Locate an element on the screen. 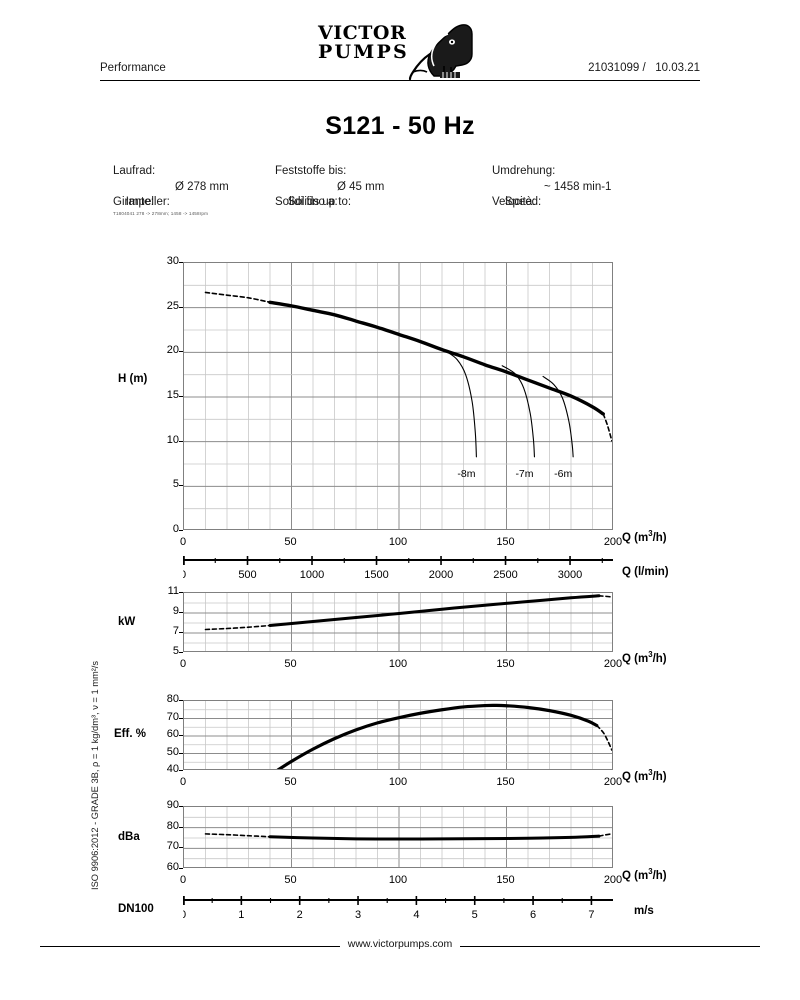 This screenshot has width=800, height=1000. spec-speed: Umdrehung: Speed: ~ 1458 min-1 Velocità: is located at coordinates (552, 187).